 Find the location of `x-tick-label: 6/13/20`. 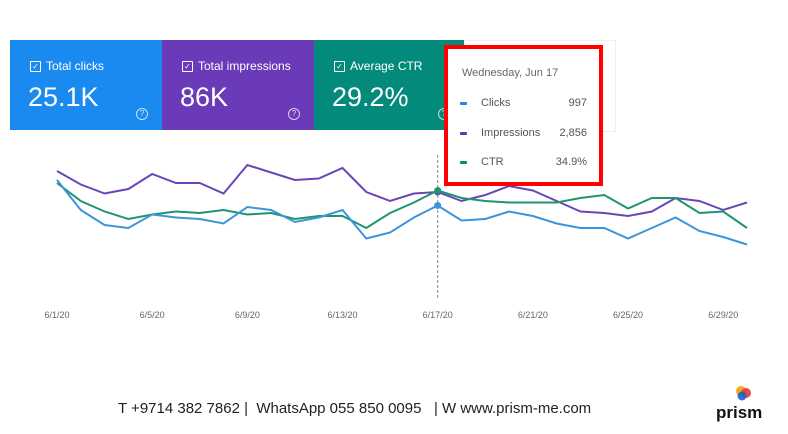

x-tick-label: 6/13/20 is located at coordinates (343, 315).